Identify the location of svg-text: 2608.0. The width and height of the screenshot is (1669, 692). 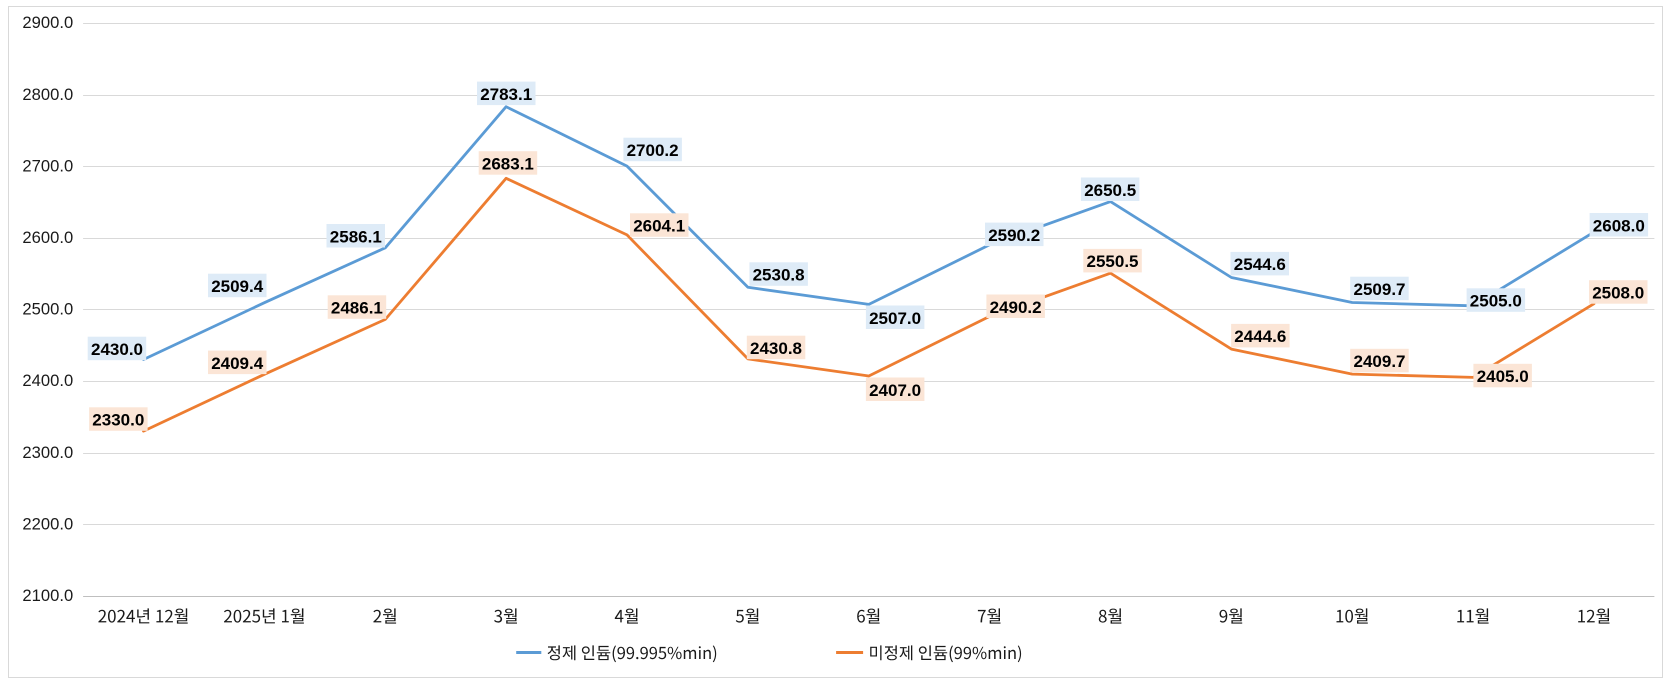
(1619, 225).